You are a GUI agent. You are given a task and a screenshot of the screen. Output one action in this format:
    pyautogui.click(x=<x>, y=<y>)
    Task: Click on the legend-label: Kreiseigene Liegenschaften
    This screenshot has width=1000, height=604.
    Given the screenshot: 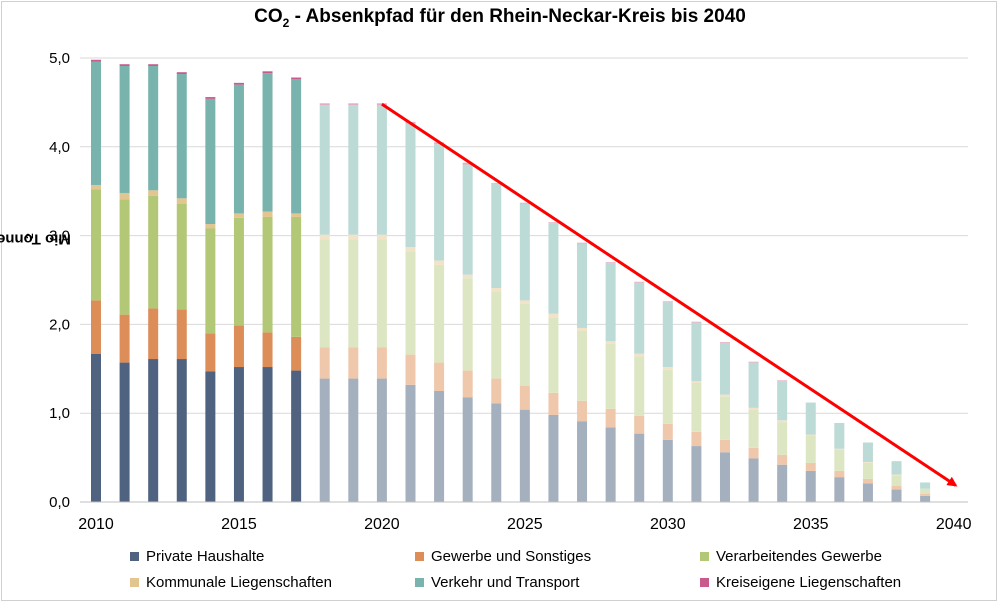 What is the action you would take?
    pyautogui.click(x=809, y=582)
    